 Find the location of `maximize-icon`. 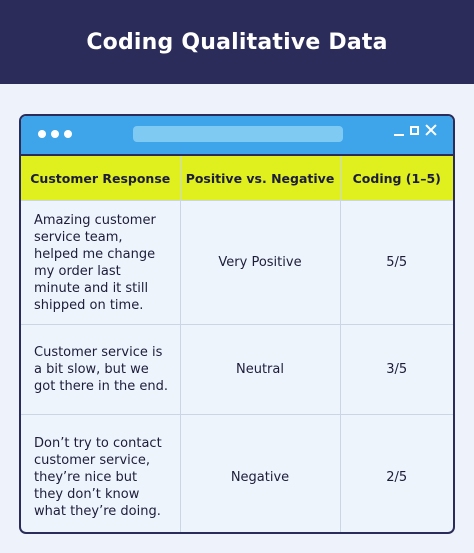

maximize-icon is located at coordinates (414, 130).